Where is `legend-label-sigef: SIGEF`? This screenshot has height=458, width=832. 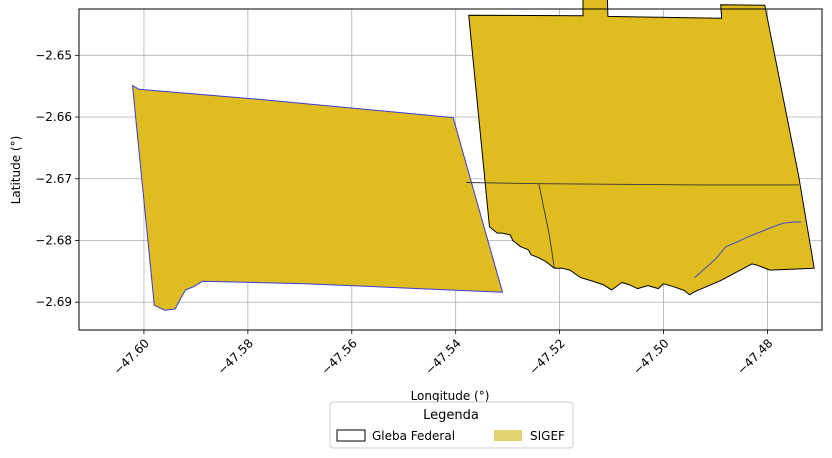
legend-label-sigef: SIGEF is located at coordinates (547, 436).